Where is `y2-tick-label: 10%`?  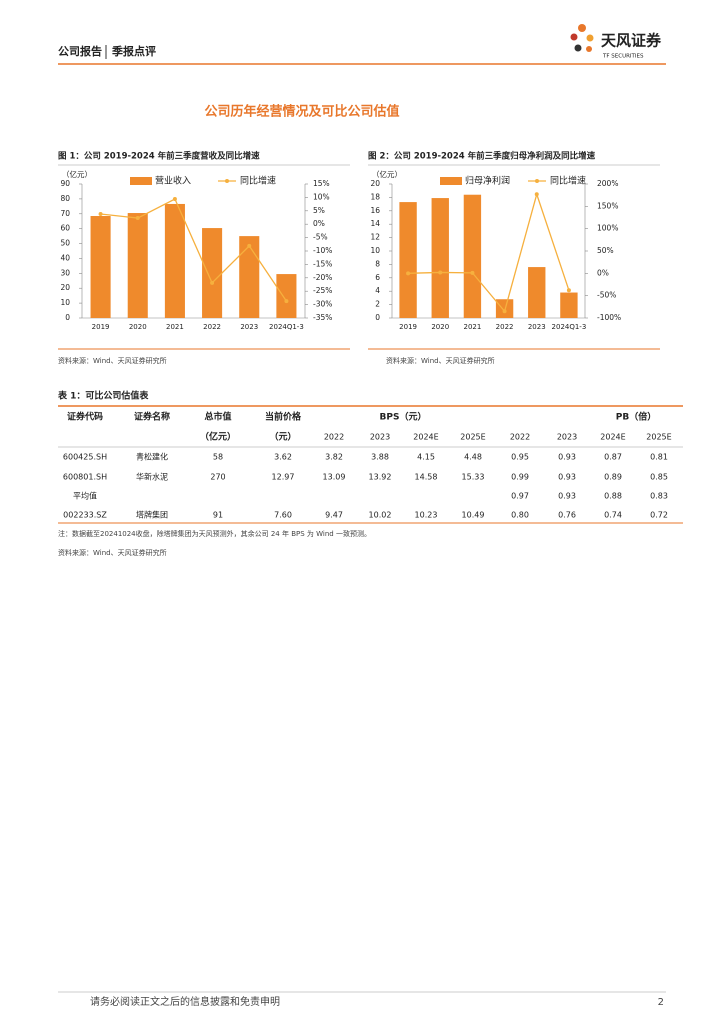 y2-tick-label: 10% is located at coordinates (321, 196).